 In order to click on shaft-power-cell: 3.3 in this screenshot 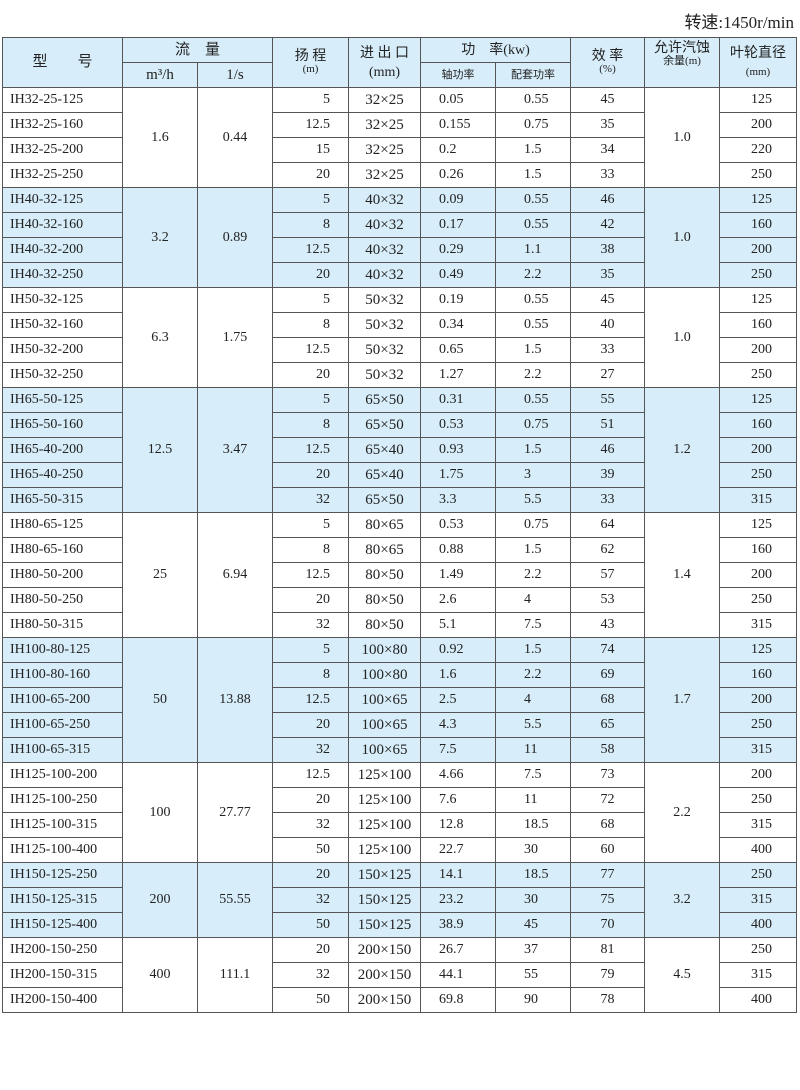, I will do `click(458, 500)`.